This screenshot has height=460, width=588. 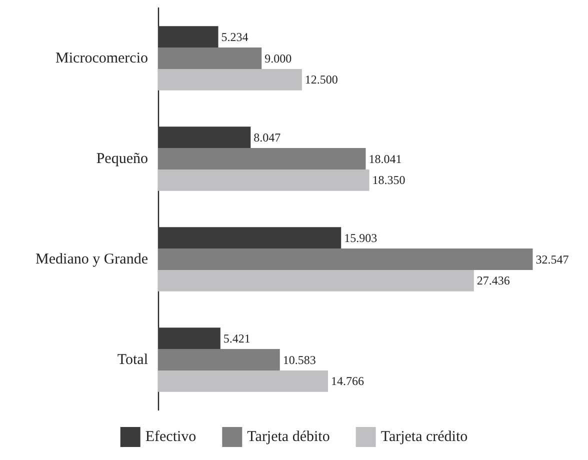 I want to click on data-label: 18.350, so click(x=389, y=180).